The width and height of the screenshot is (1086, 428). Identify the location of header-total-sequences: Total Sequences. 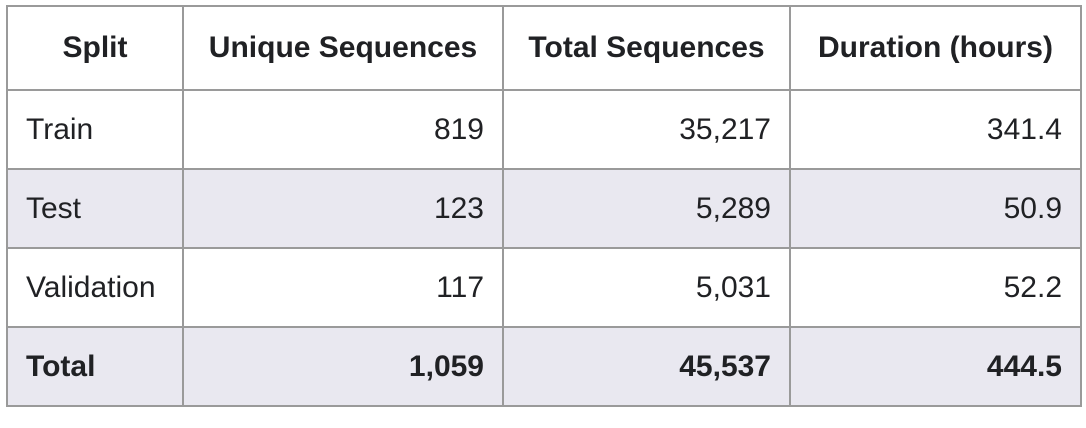
(646, 48).